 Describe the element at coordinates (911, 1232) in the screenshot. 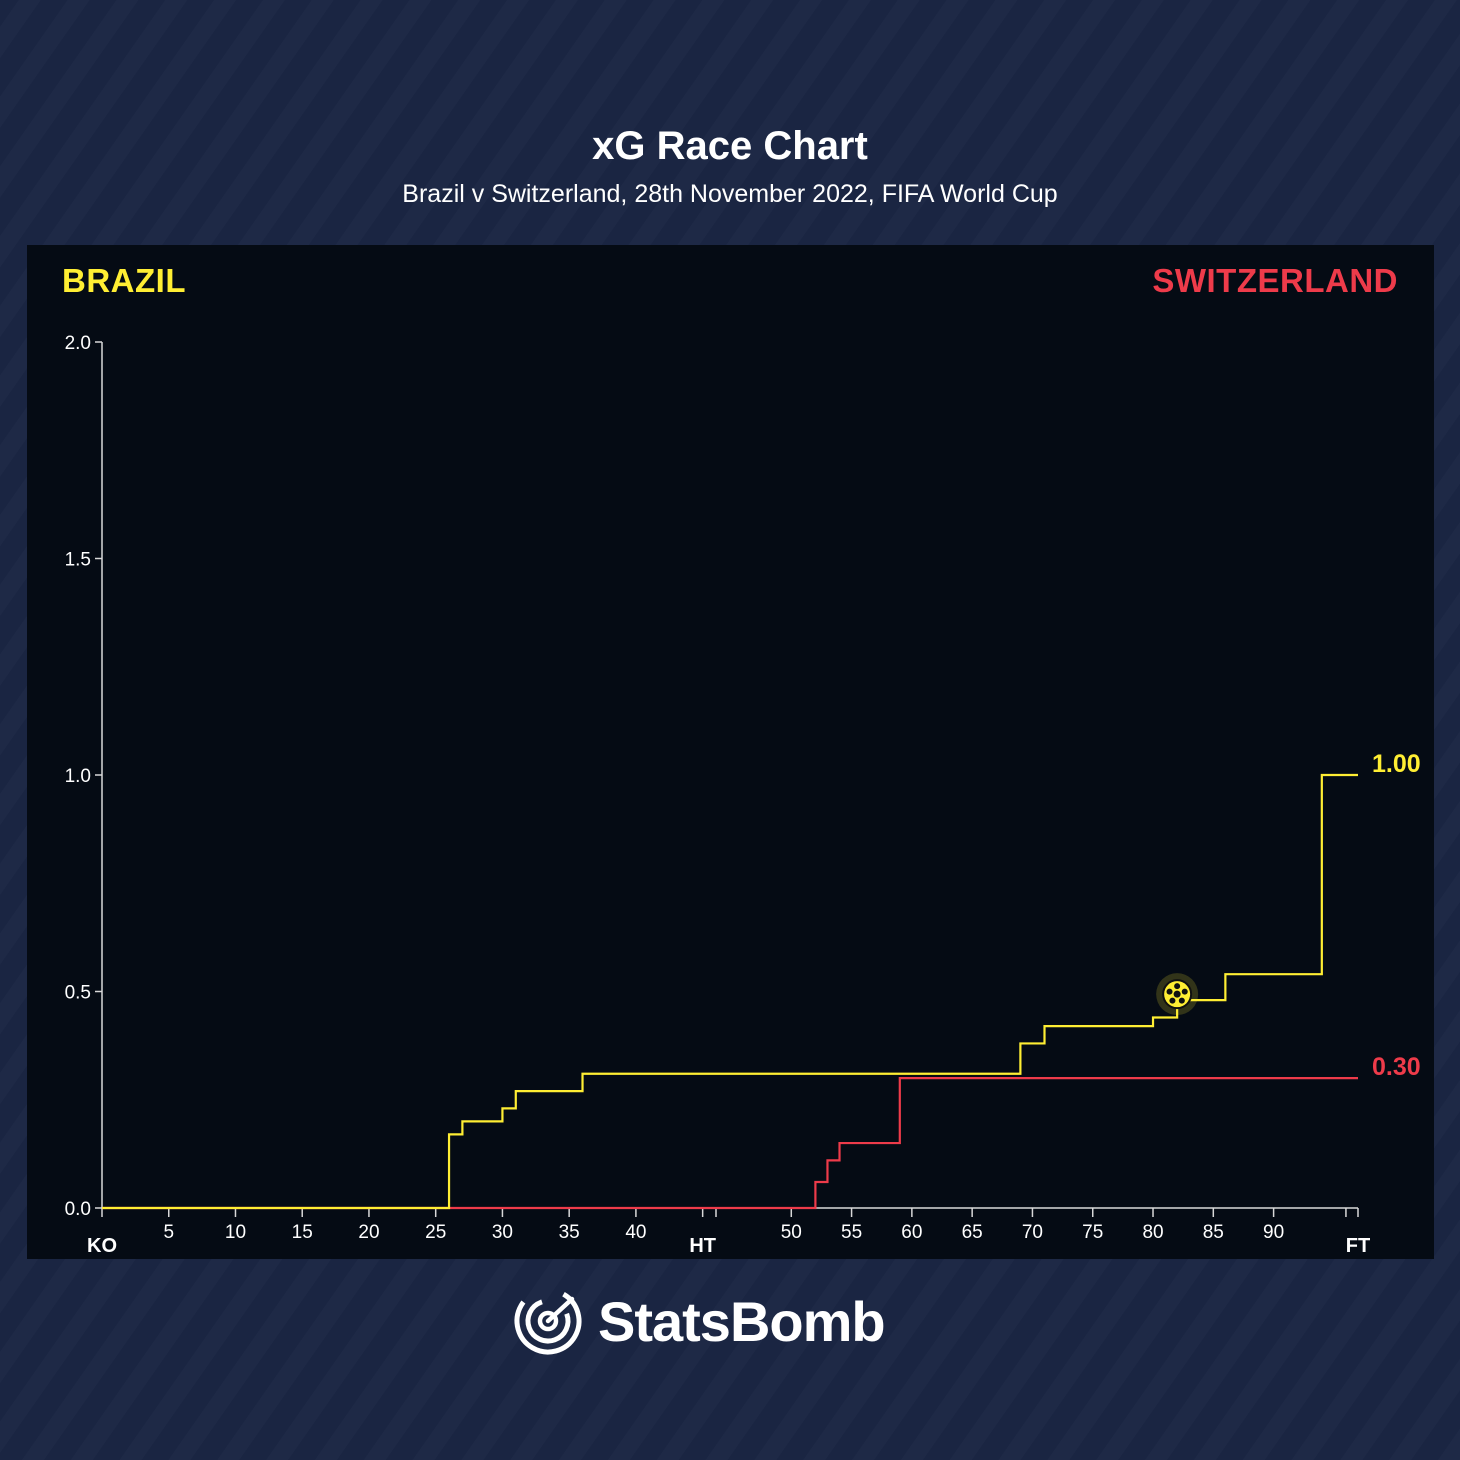

I see `x-second-half-tick-label: 60` at that location.